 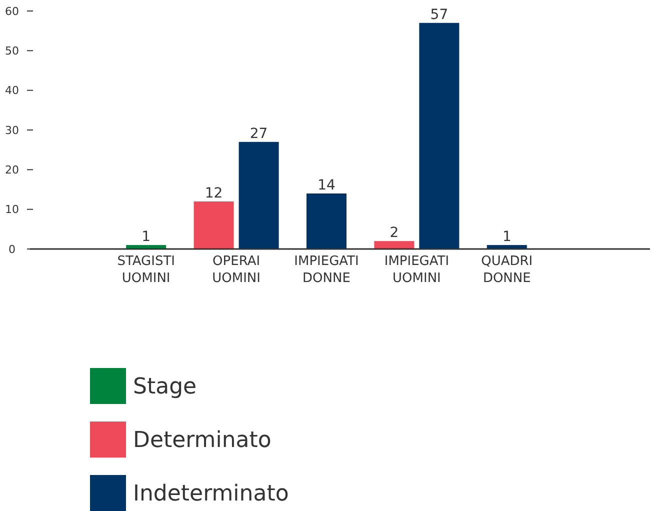 I want to click on y-tick-label: 10, so click(x=12, y=209).